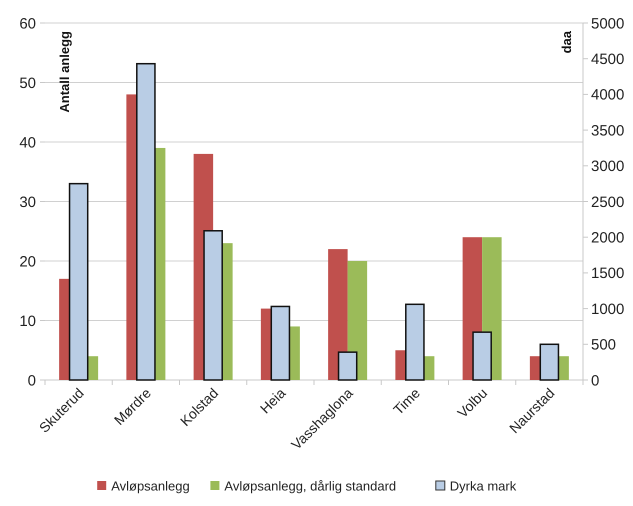 The width and height of the screenshot is (633, 506). Describe the element at coordinates (27, 143) in the screenshot. I see `y-tick-label: 40` at that location.